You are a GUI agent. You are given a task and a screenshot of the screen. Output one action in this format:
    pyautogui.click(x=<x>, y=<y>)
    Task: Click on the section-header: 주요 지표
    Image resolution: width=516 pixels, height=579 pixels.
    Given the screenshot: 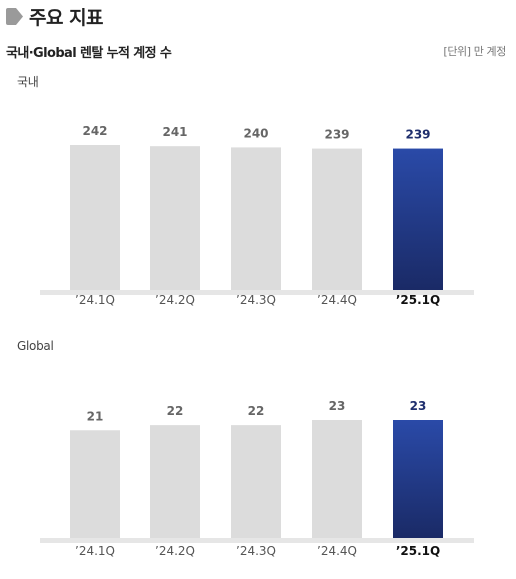 What is the action you would take?
    pyautogui.click(x=55, y=16)
    